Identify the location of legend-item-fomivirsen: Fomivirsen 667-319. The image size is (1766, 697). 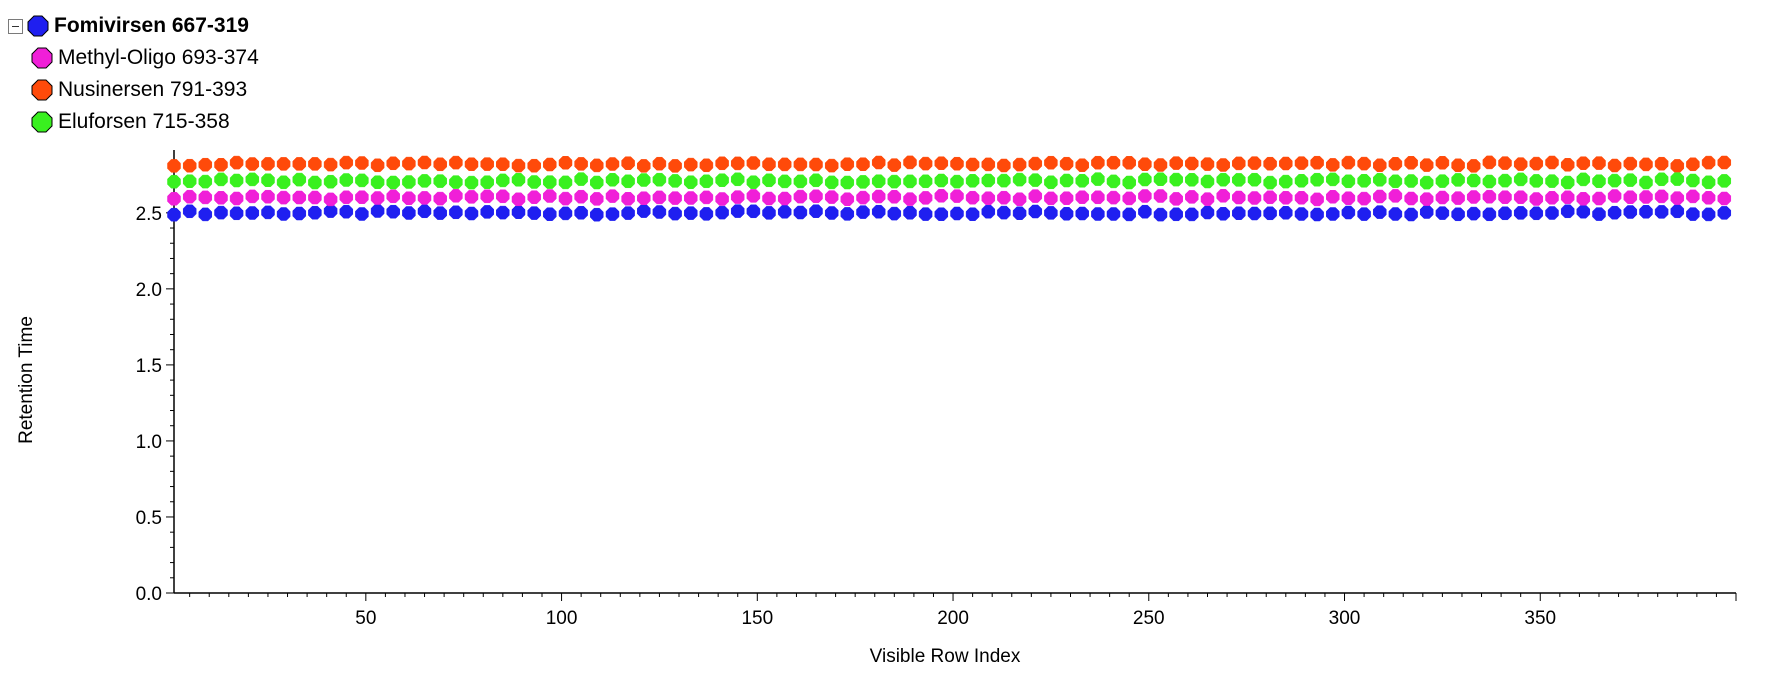
(133, 26).